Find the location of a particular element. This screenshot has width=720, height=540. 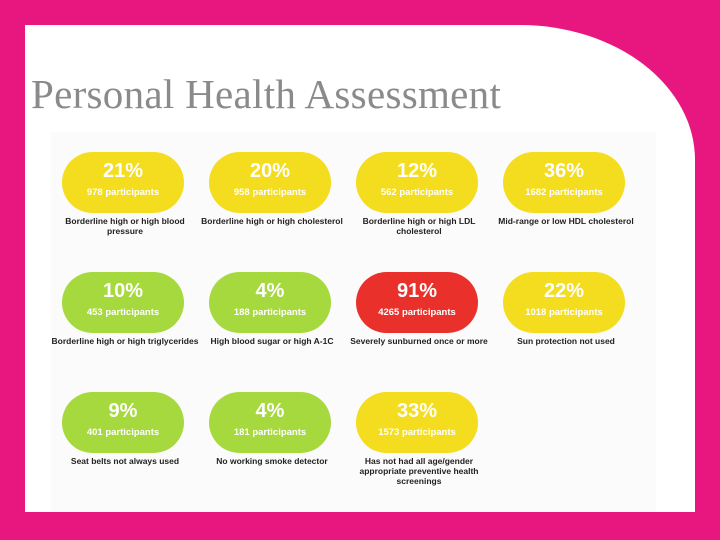

stat-label: Borderline high or high cholesterol is located at coordinates (272, 221).